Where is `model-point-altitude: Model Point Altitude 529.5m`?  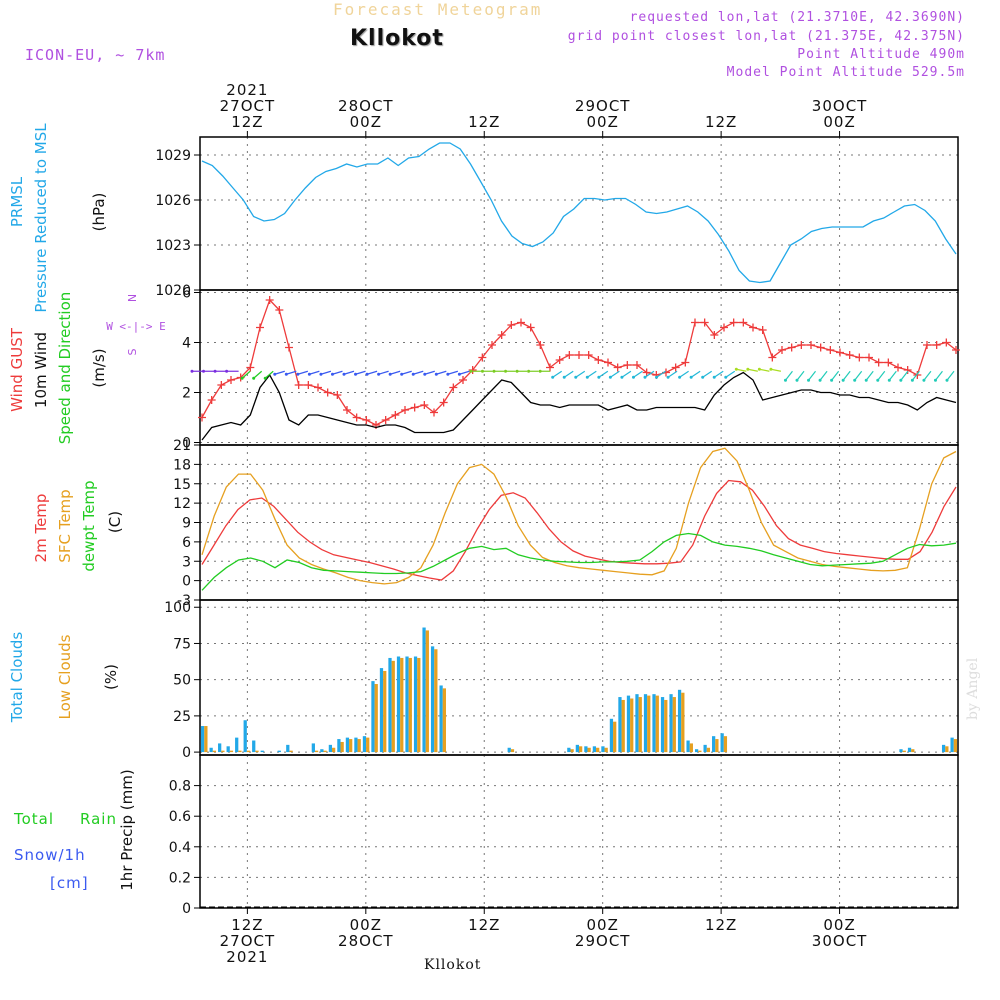
model-point-altitude: Model Point Altitude 529.5m is located at coordinates (845, 72).